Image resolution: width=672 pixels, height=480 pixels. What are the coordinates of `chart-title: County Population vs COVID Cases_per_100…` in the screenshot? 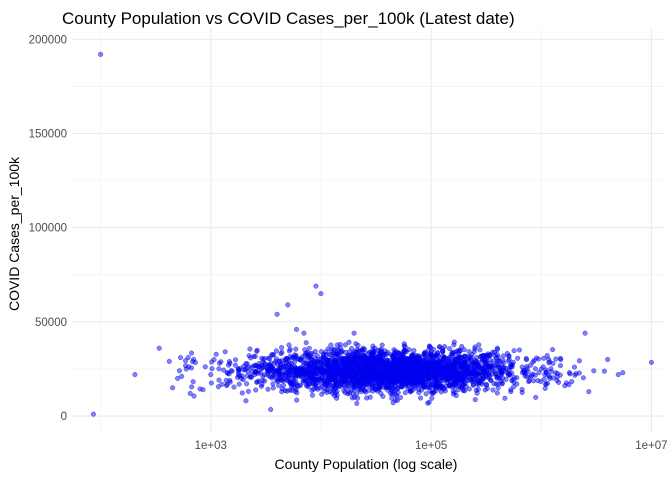 It's located at (288, 18).